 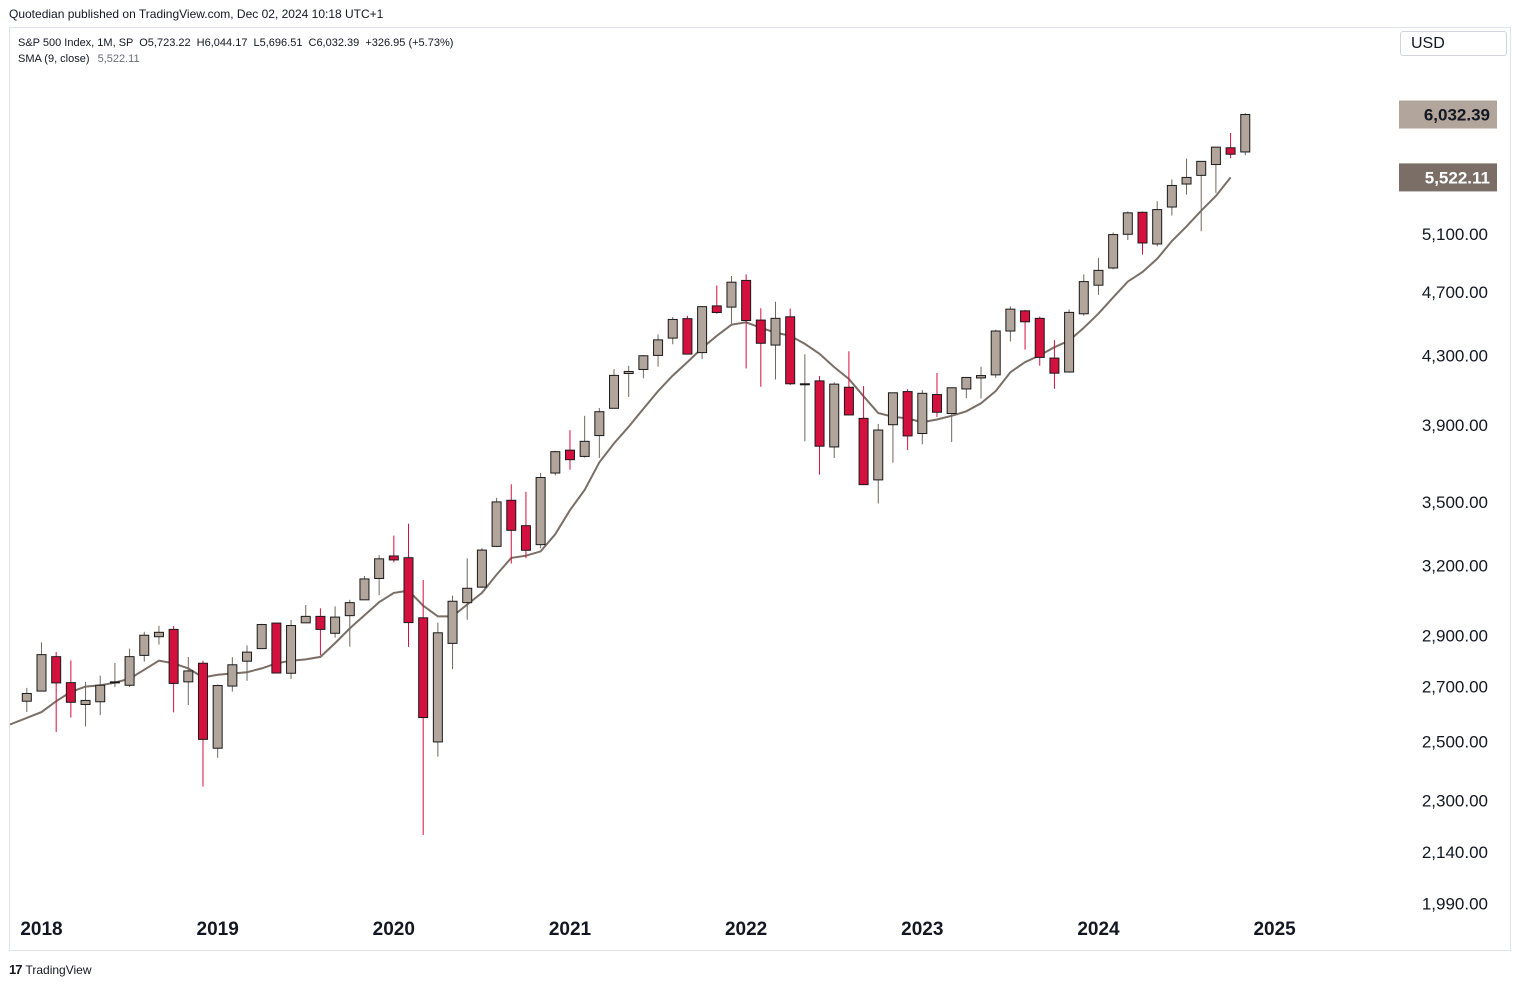 I want to click on y-tick-label: 2,900.00, so click(x=1455, y=636).